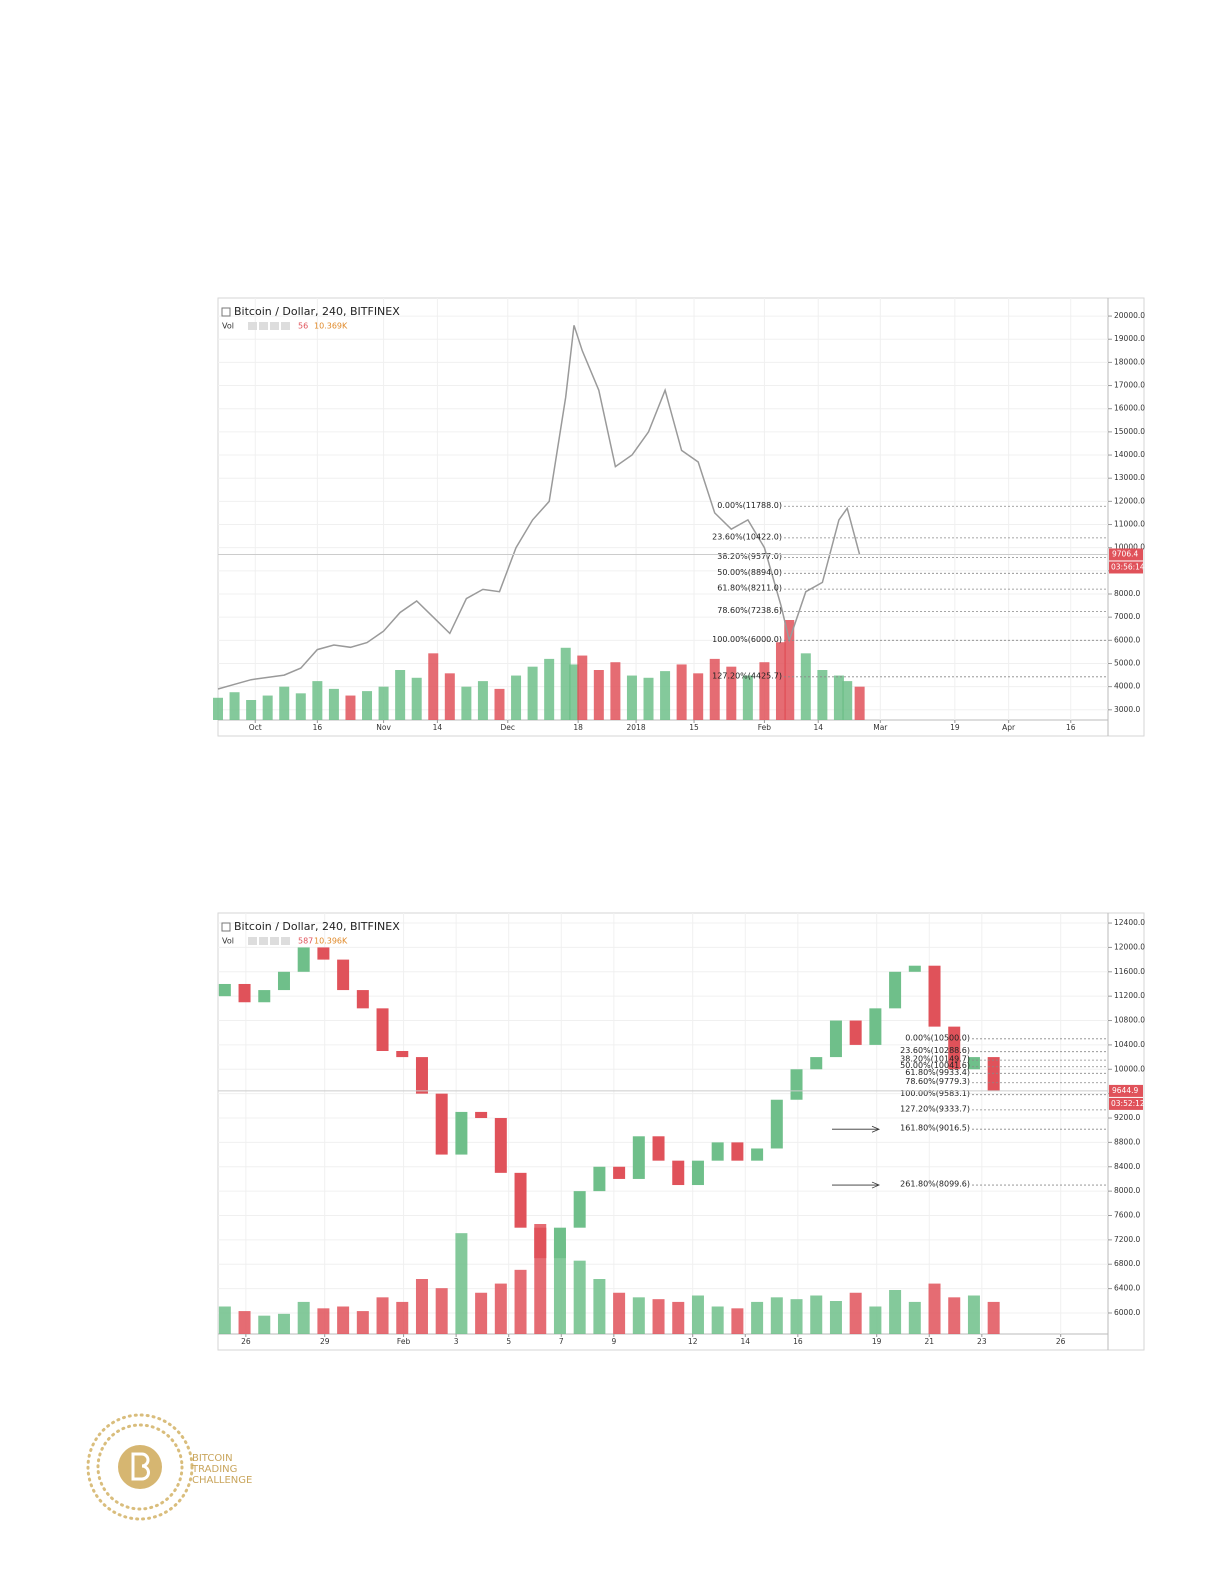 The image size is (1224, 1584). What do you see at coordinates (749, 556) in the screenshot?
I see `fib-label: 38.20%(9577.0)` at bounding box center [749, 556].